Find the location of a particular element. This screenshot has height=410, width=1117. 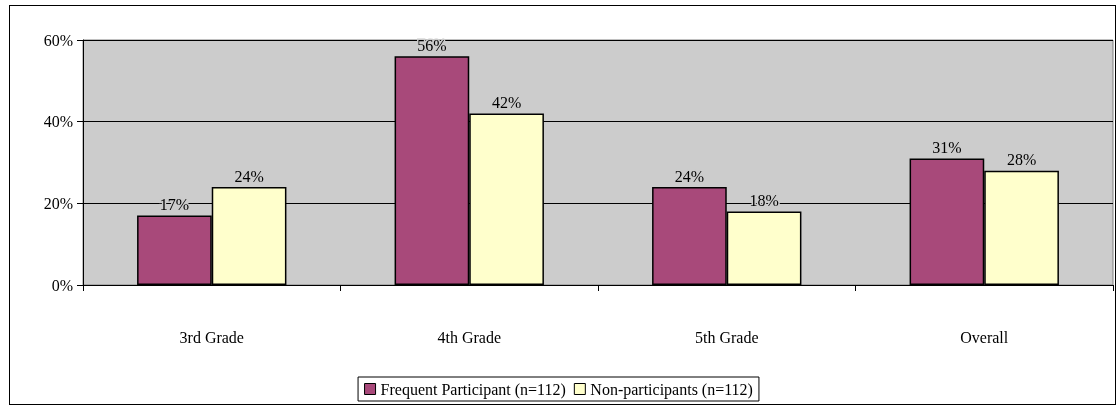

y-tick-label: 40% is located at coordinates (58, 122).